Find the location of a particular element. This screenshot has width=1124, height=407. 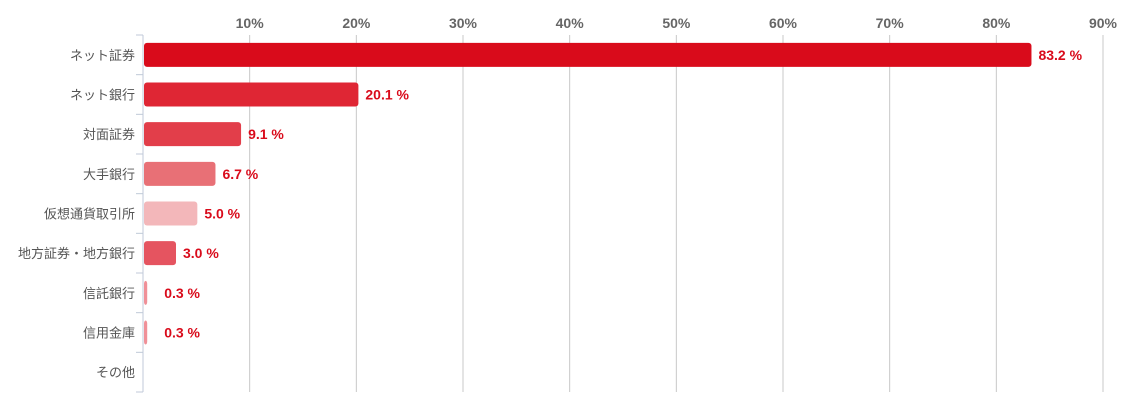

category-label: ネット証券 is located at coordinates (102, 56).